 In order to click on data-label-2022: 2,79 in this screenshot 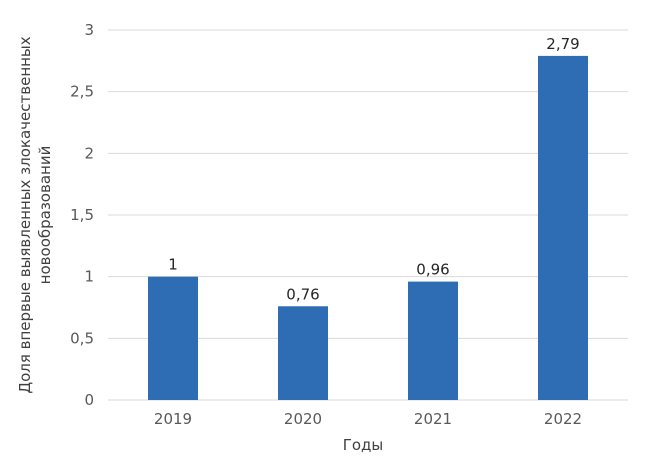, I will do `click(562, 44)`.